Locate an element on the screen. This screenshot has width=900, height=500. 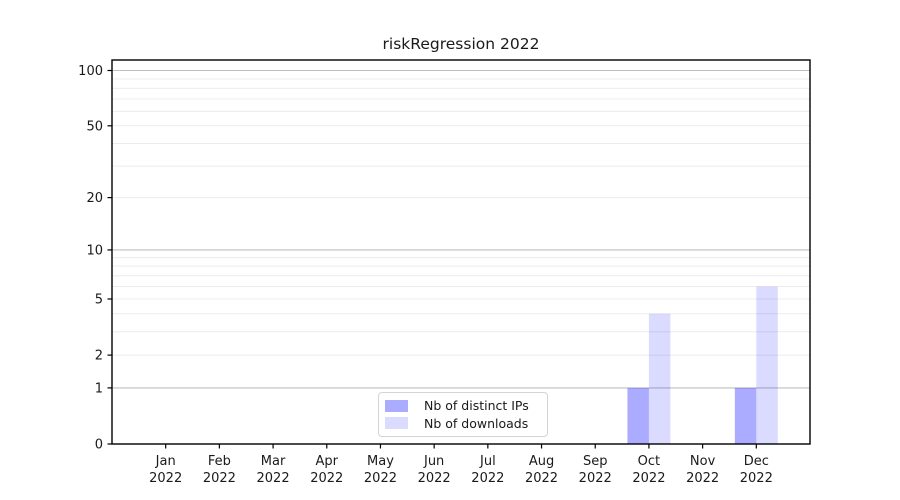
y-tick-label: 0 is located at coordinates (99, 445).